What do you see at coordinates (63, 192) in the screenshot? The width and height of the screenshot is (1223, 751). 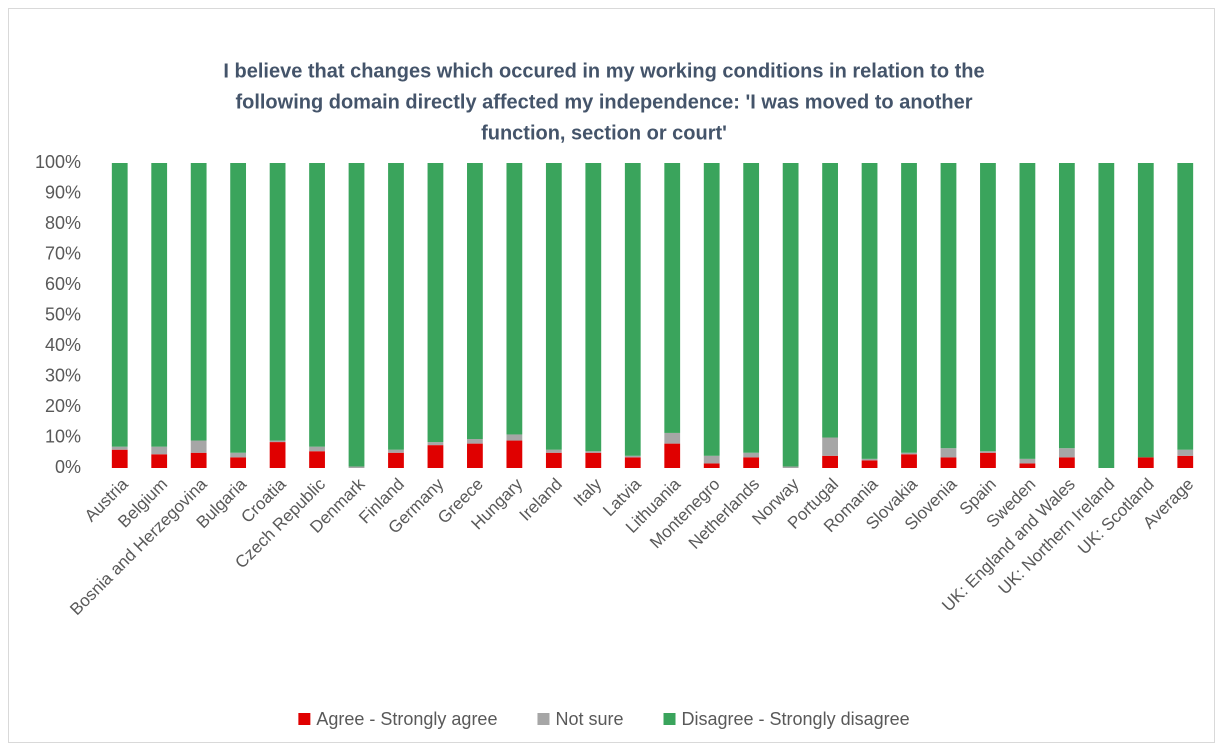 I see `y-tick-label: 90%` at bounding box center [63, 192].